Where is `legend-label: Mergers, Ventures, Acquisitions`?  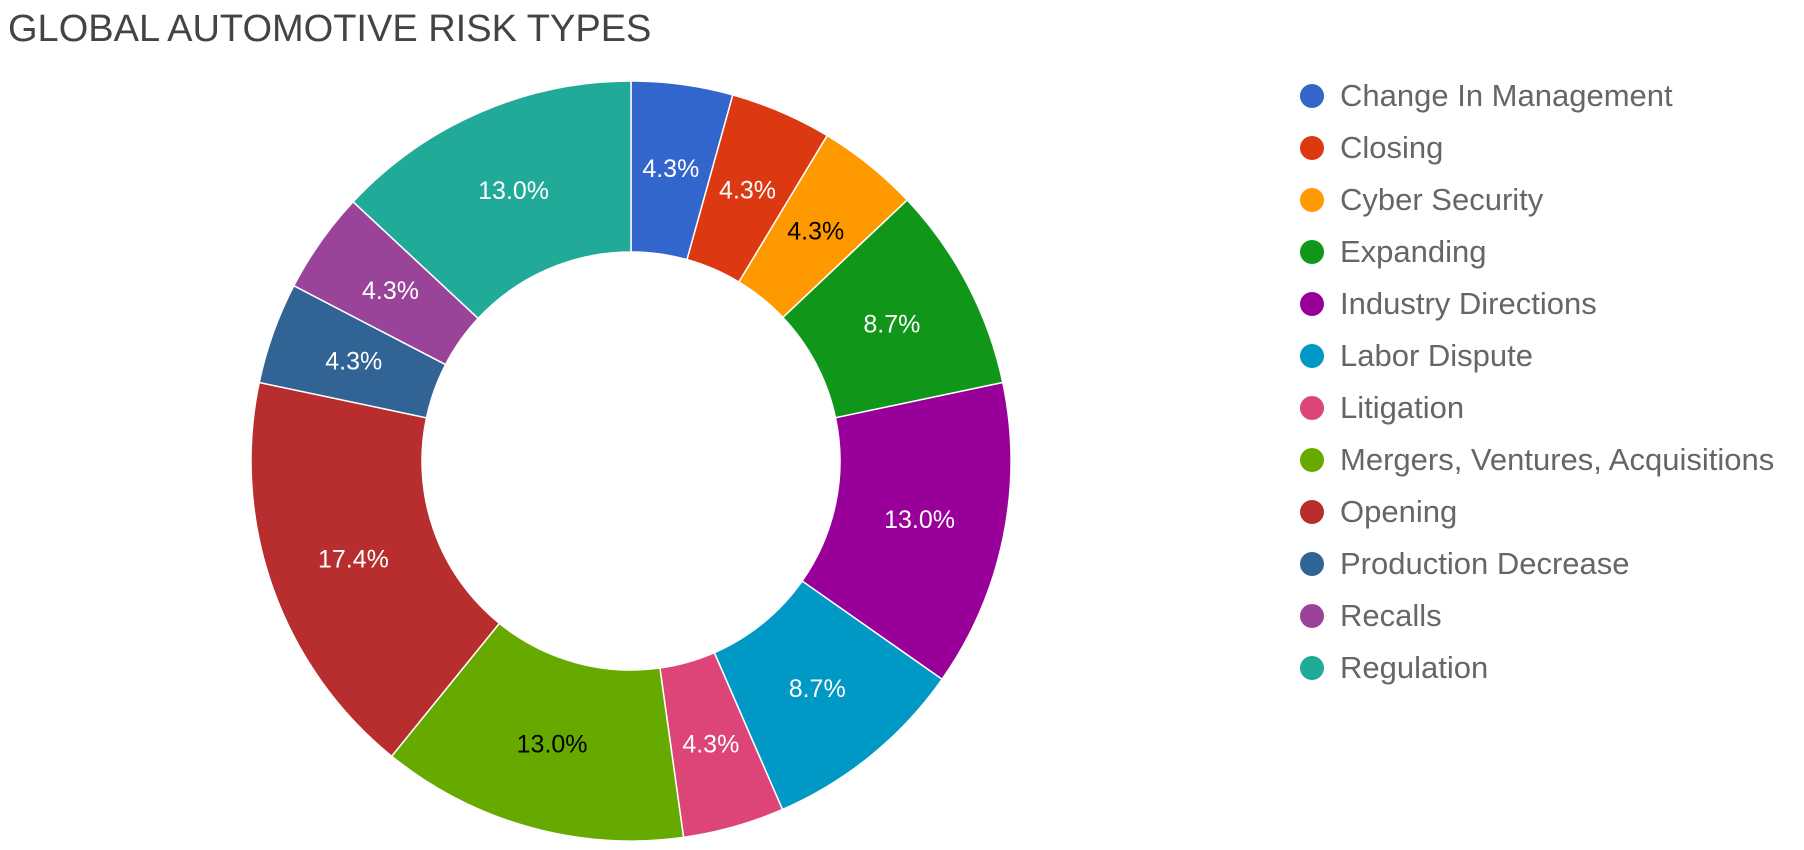
legend-label: Mergers, Ventures, Acquisitions is located at coordinates (1557, 459).